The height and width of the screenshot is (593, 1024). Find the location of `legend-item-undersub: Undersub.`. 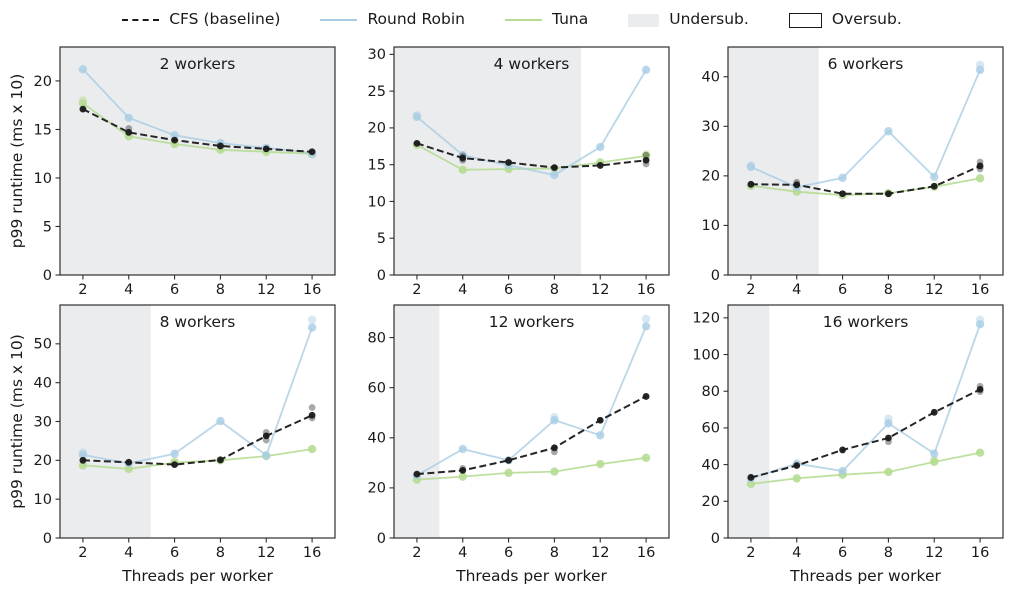

legend-item-undersub: Undersub. is located at coordinates (688, 20).